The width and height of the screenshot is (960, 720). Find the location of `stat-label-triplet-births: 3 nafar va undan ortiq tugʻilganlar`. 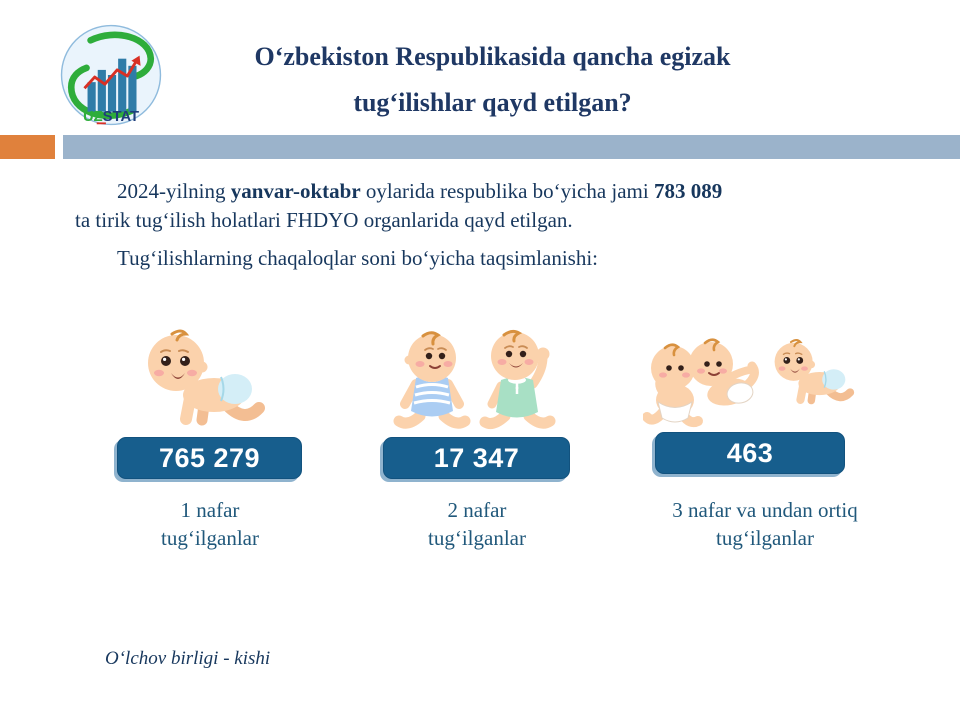

stat-label-triplet-births: 3 nafar va undan ortiq tugʻilganlar is located at coordinates (765, 524).